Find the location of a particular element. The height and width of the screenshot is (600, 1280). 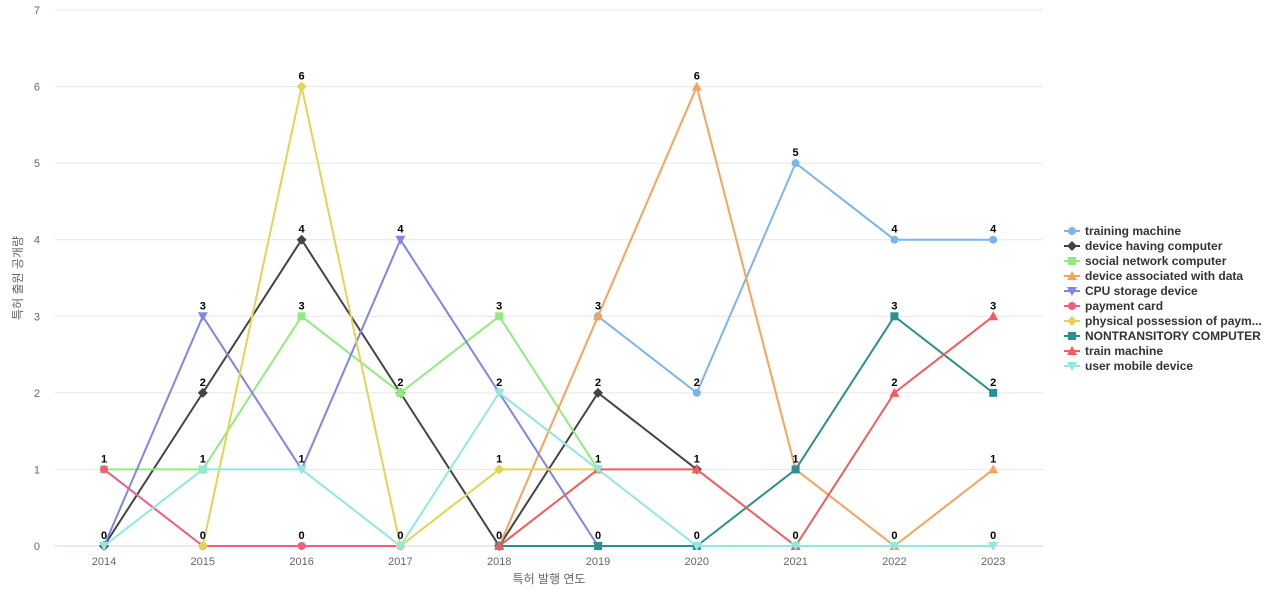

legend-label: user mobile device is located at coordinates (1139, 366).